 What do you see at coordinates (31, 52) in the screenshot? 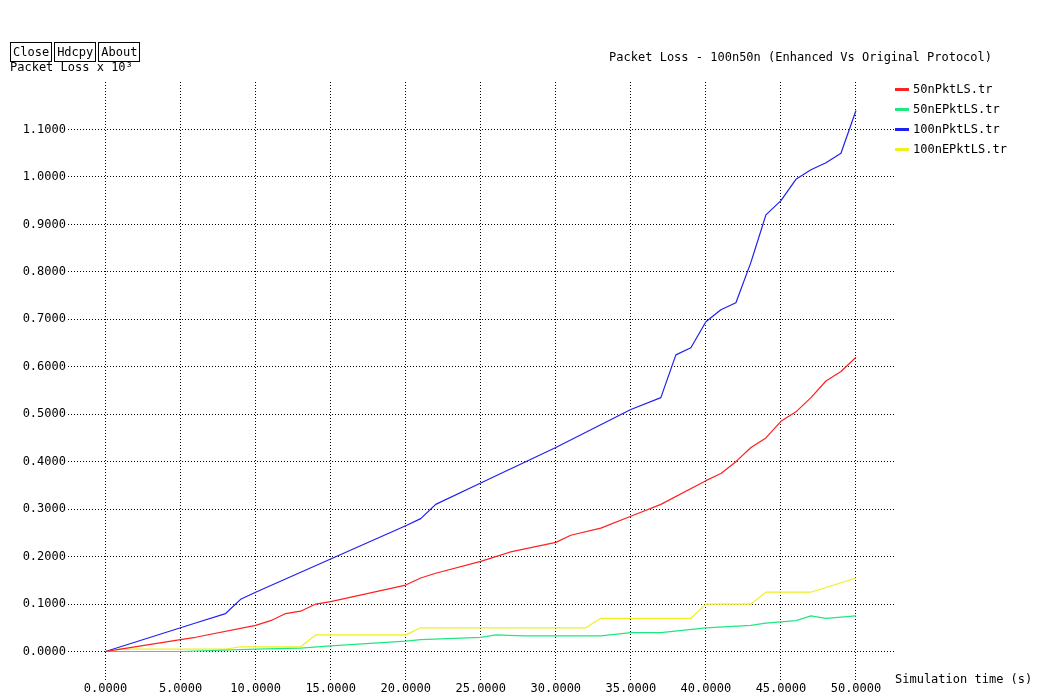
I see `text: Close` at bounding box center [31, 52].